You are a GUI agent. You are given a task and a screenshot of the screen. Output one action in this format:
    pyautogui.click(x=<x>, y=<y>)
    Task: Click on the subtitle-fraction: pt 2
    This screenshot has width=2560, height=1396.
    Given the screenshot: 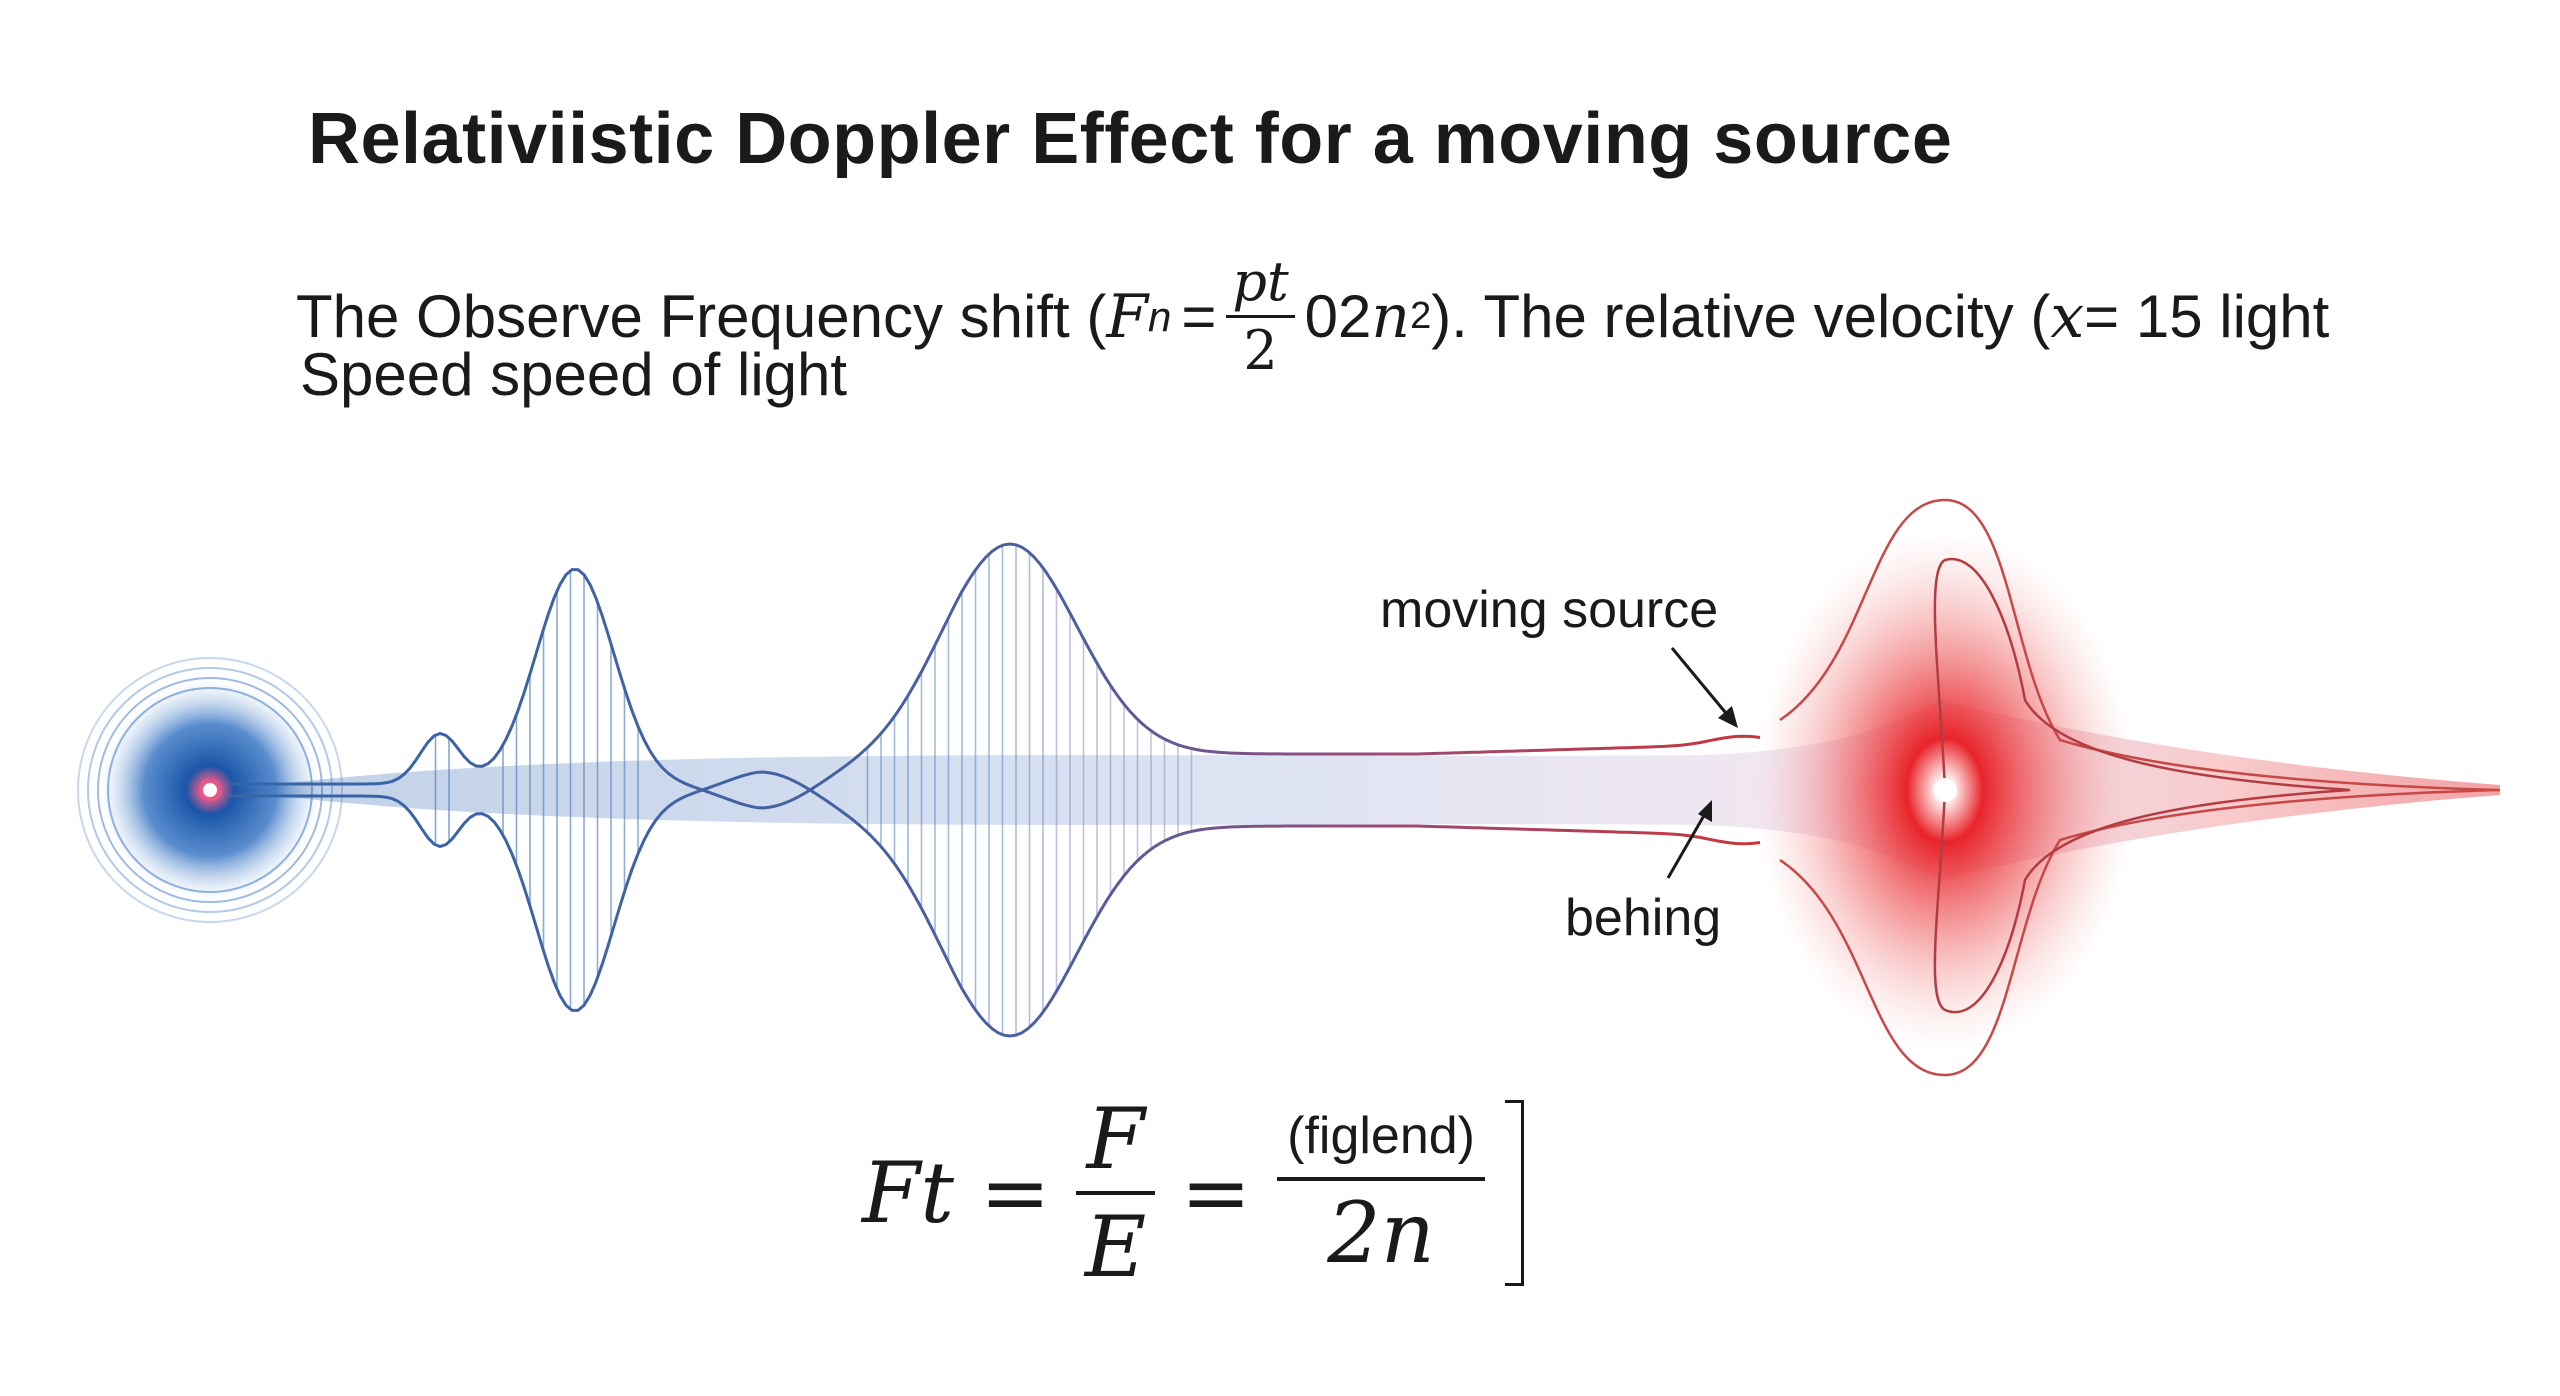 What is the action you would take?
    pyautogui.click(x=1260, y=318)
    